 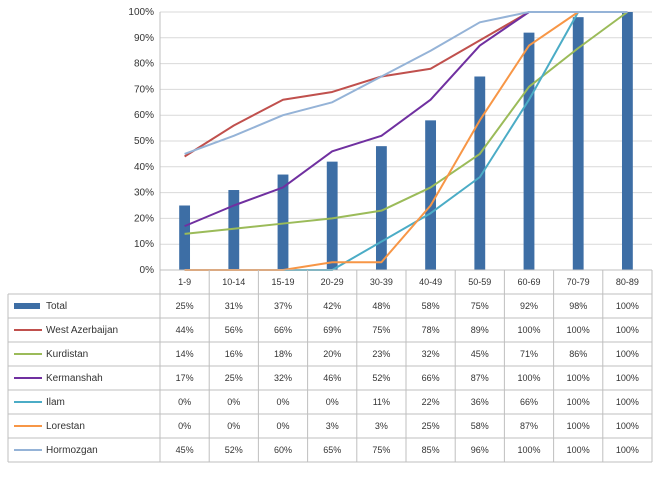 What do you see at coordinates (283, 306) in the screenshot?
I see `data-label: 37%` at bounding box center [283, 306].